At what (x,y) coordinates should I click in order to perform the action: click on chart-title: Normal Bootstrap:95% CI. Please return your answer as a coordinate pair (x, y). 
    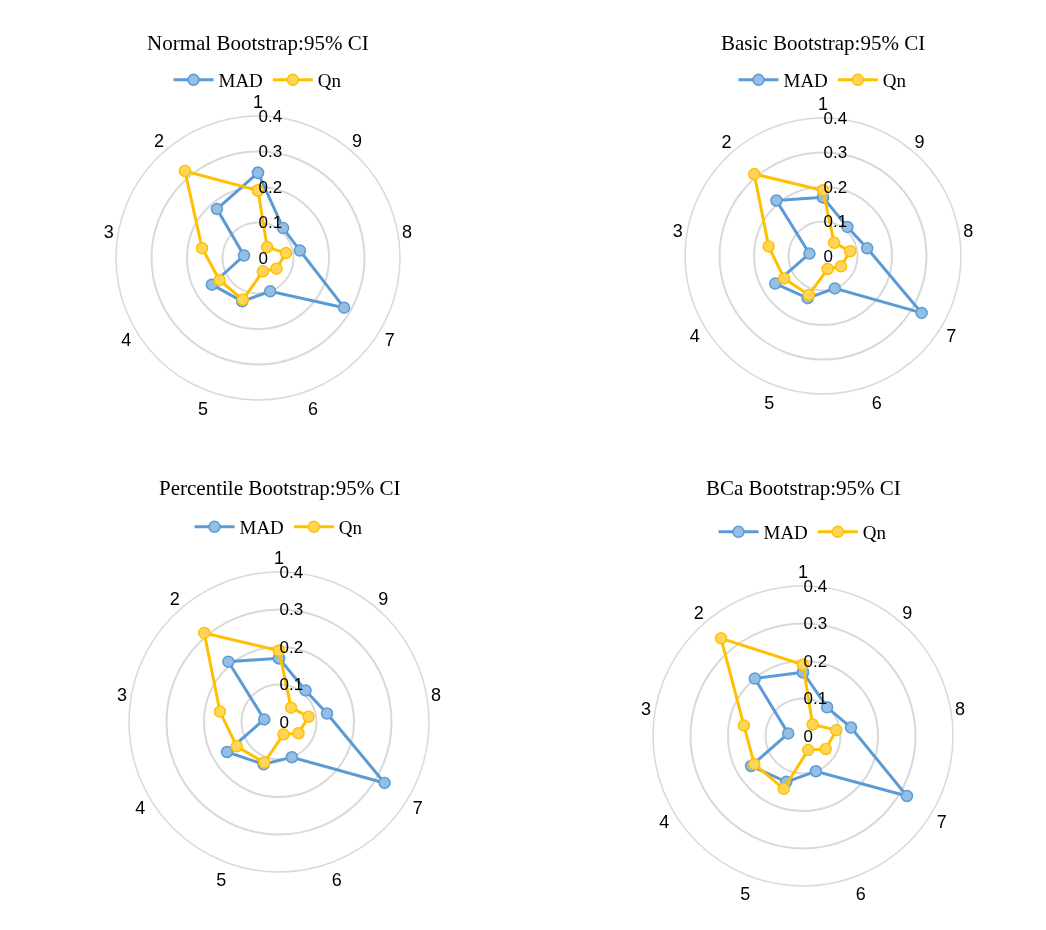
    Looking at the image, I should click on (258, 43).